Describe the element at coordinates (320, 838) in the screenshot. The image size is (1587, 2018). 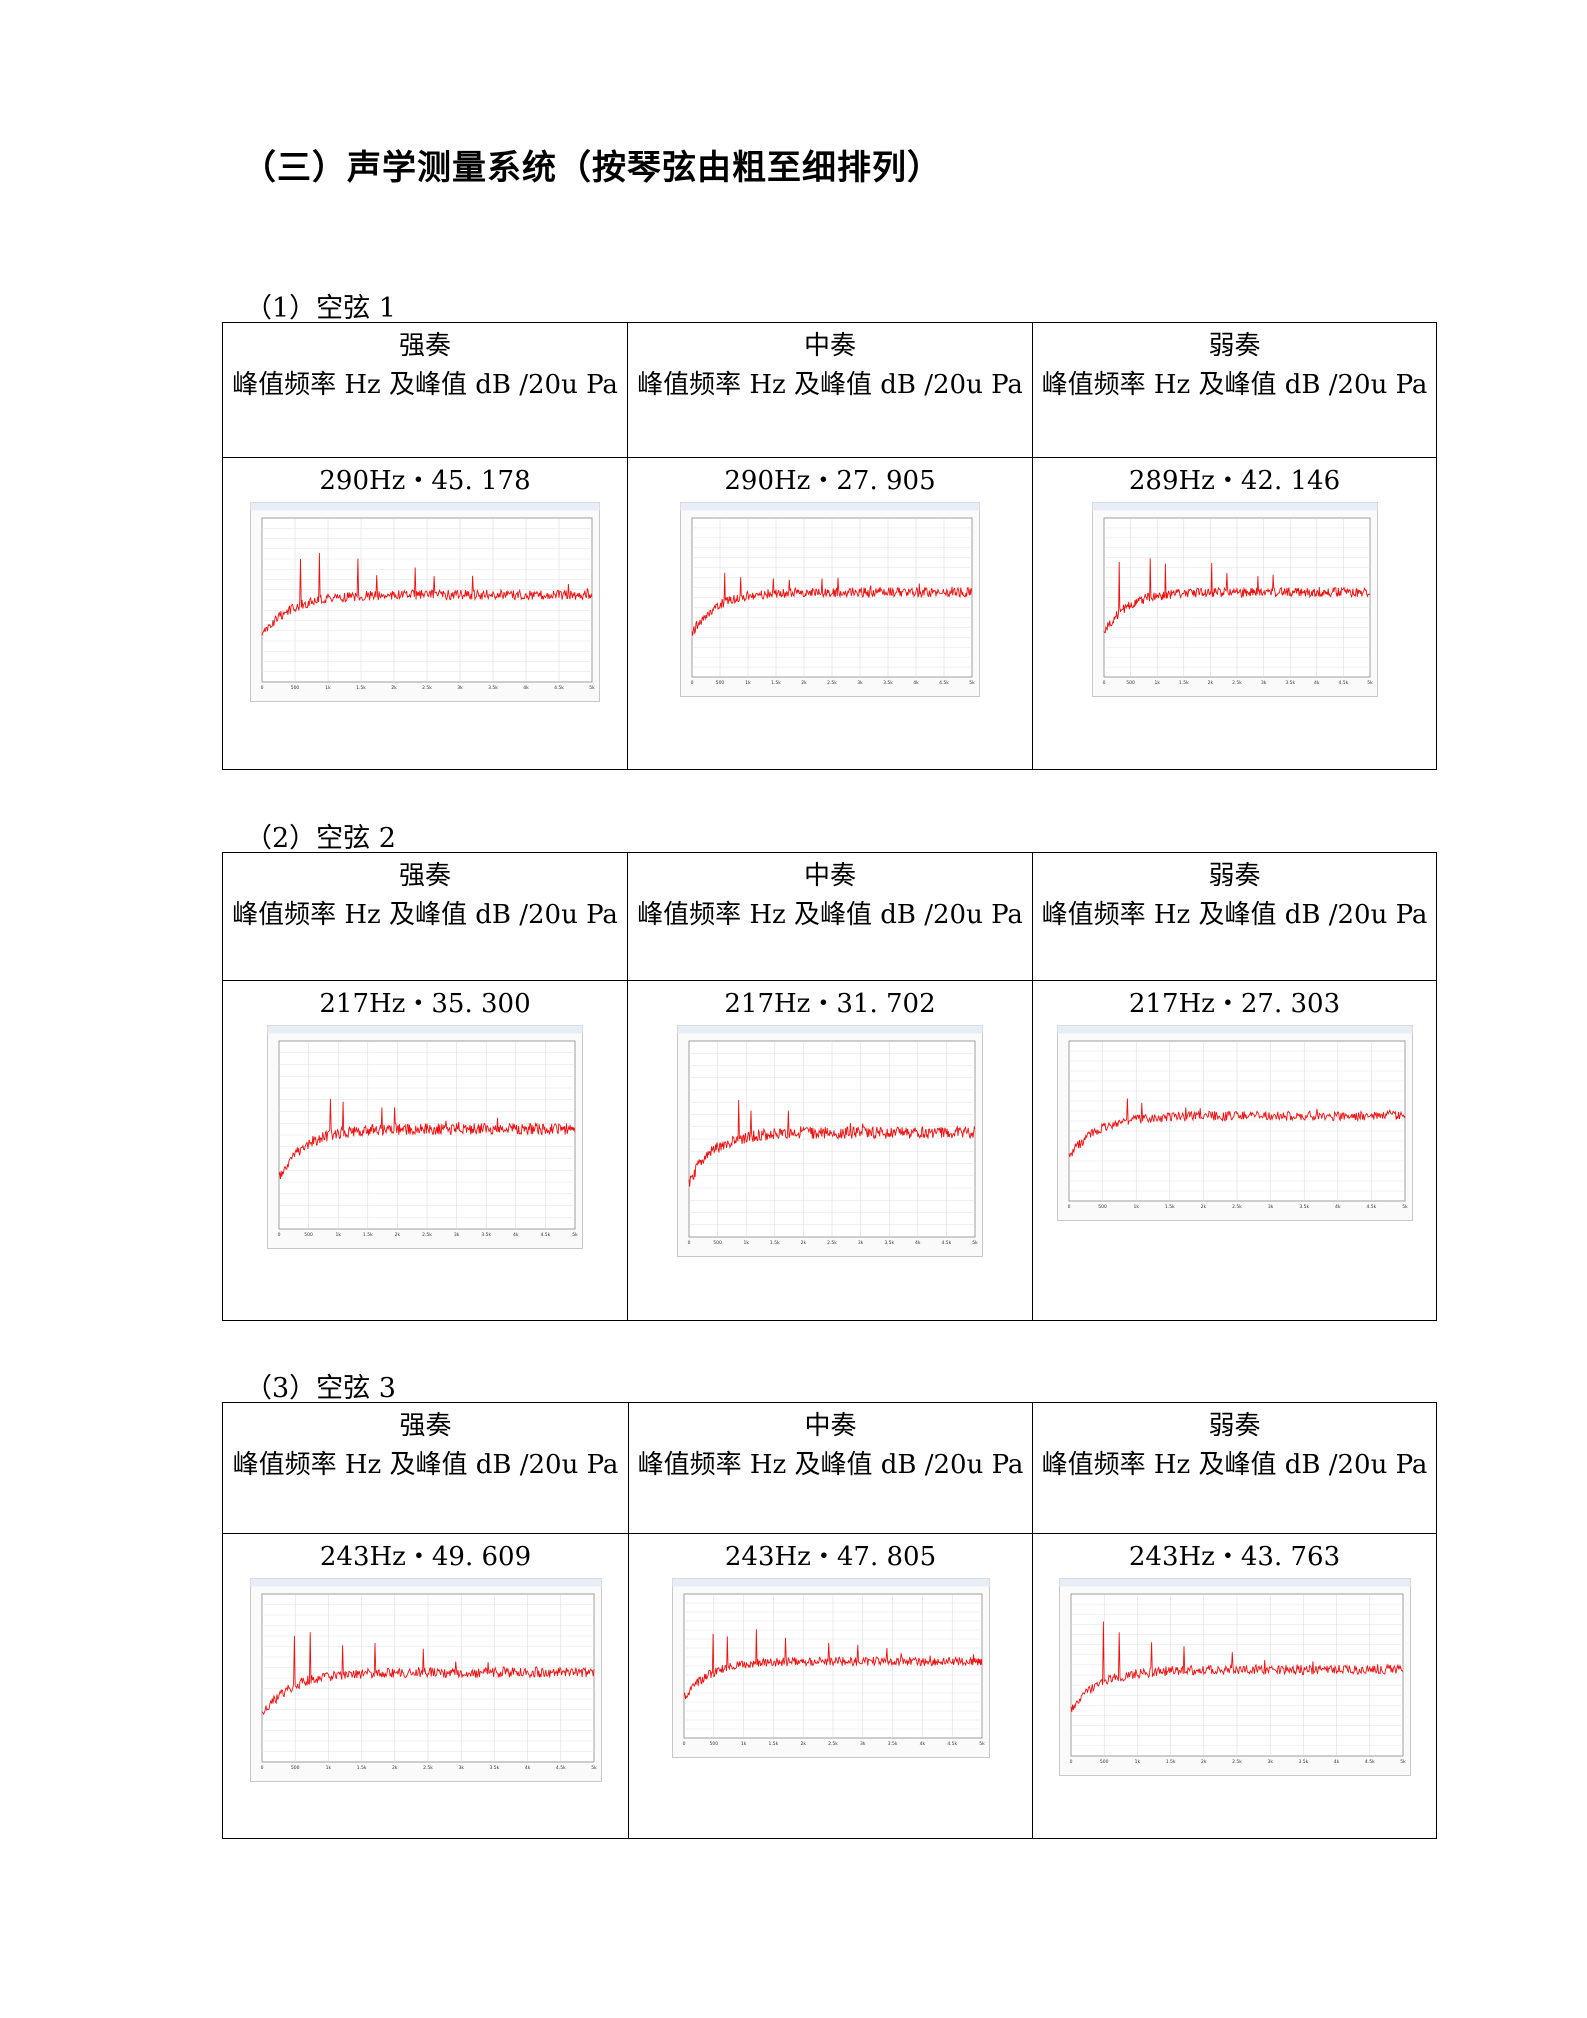
I see `section-label-2: （2）空弦 2` at that location.